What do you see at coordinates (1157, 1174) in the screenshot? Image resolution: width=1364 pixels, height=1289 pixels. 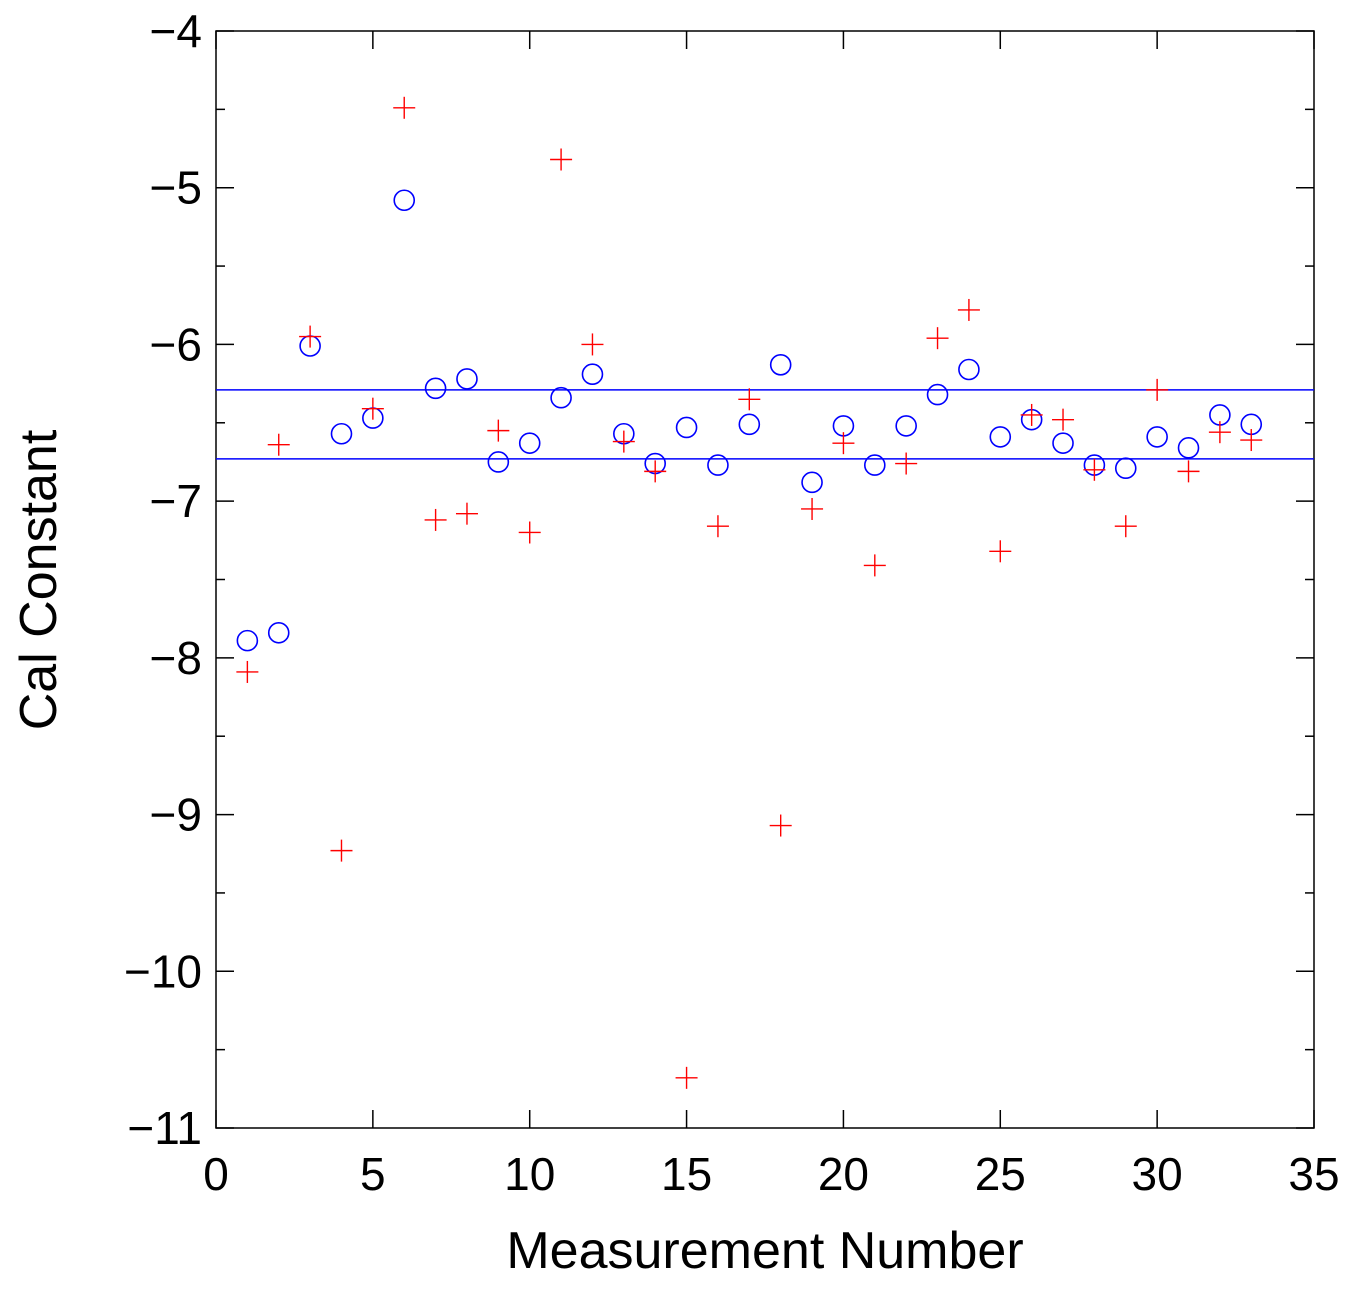 I see `x-tick-label: 30` at bounding box center [1157, 1174].